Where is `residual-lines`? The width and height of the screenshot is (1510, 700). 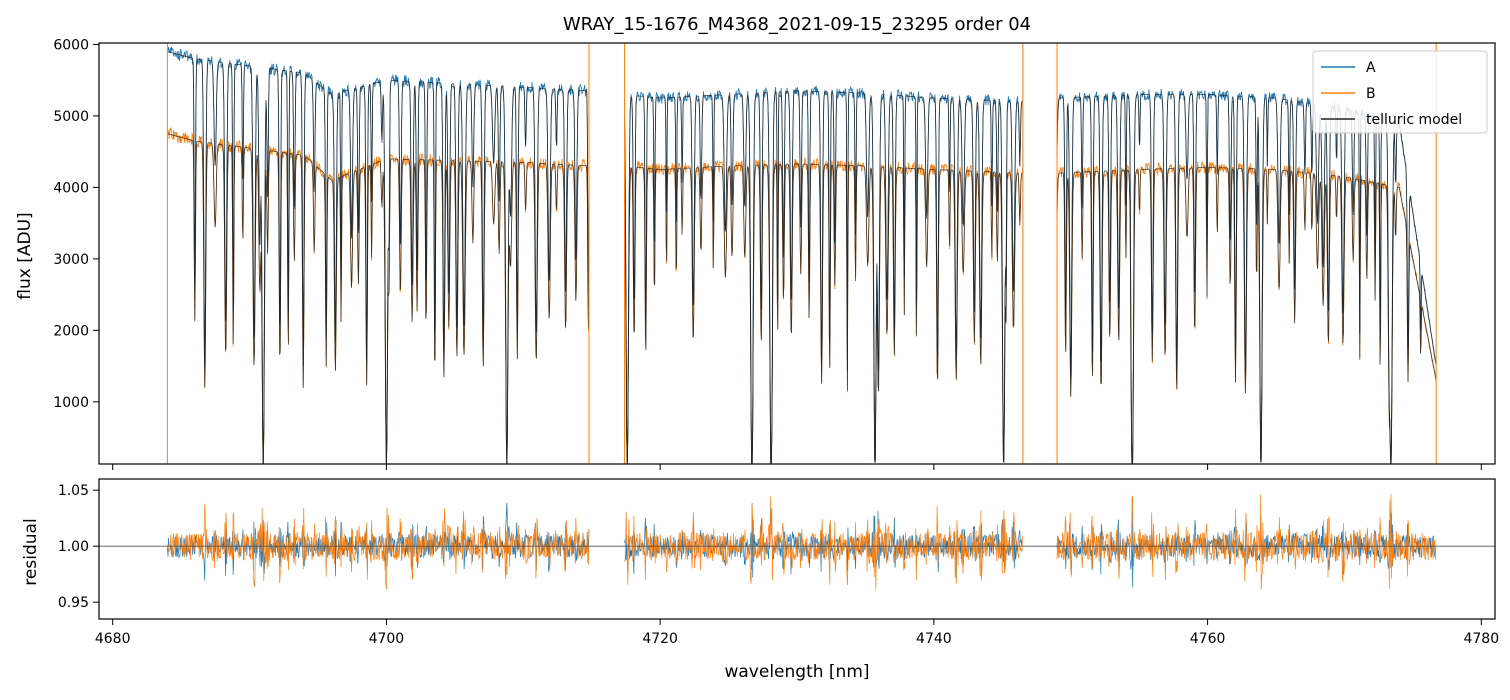 residual-lines is located at coordinates (797, 541).